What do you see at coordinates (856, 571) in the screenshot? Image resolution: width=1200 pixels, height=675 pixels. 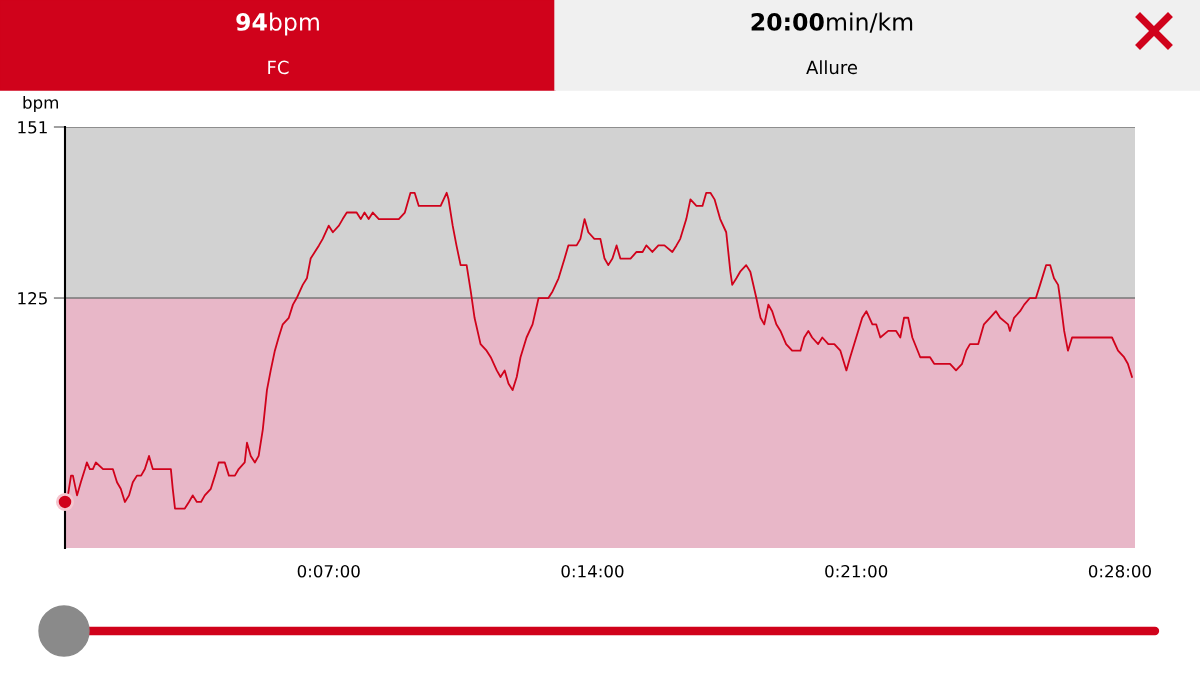 I see `x-tick-label: 0:21:00` at bounding box center [856, 571].